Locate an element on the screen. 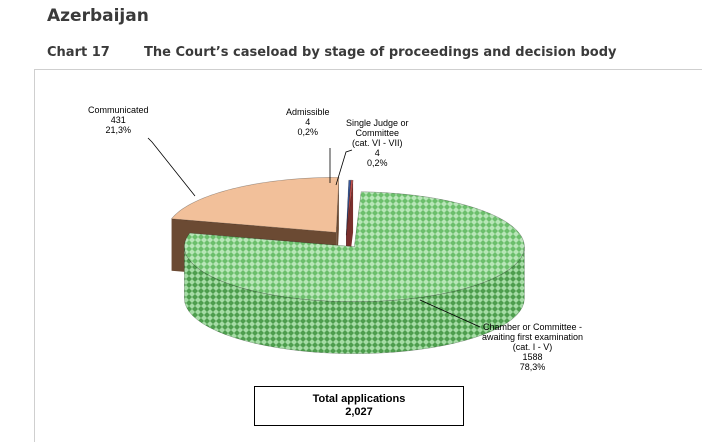  country-heading: Azerbaijan is located at coordinates (98, 16).